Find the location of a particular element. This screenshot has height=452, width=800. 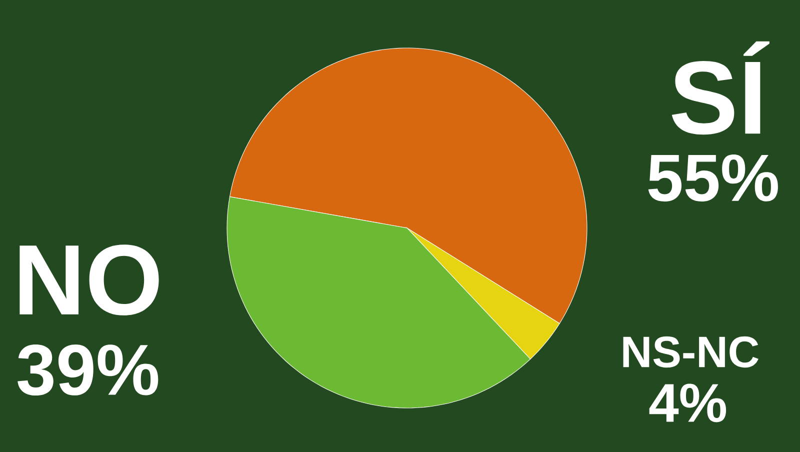

slice-label: NO is located at coordinates (89, 280).